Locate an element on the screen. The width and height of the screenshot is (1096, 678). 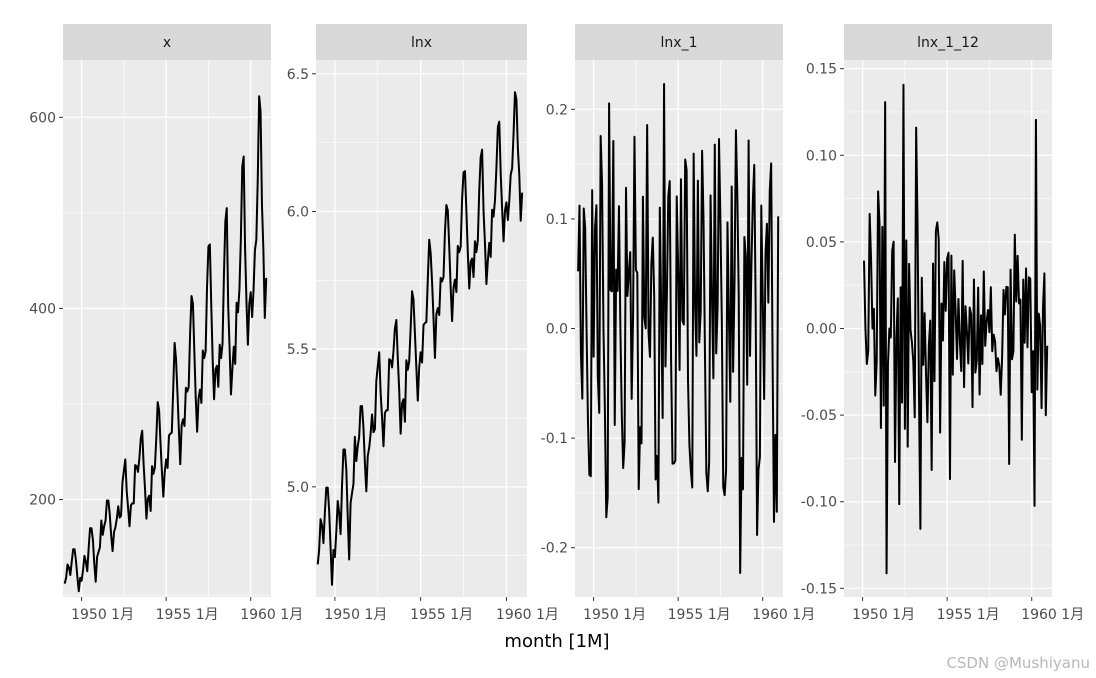
y-tick-label: 200 is located at coordinates (42, 501).